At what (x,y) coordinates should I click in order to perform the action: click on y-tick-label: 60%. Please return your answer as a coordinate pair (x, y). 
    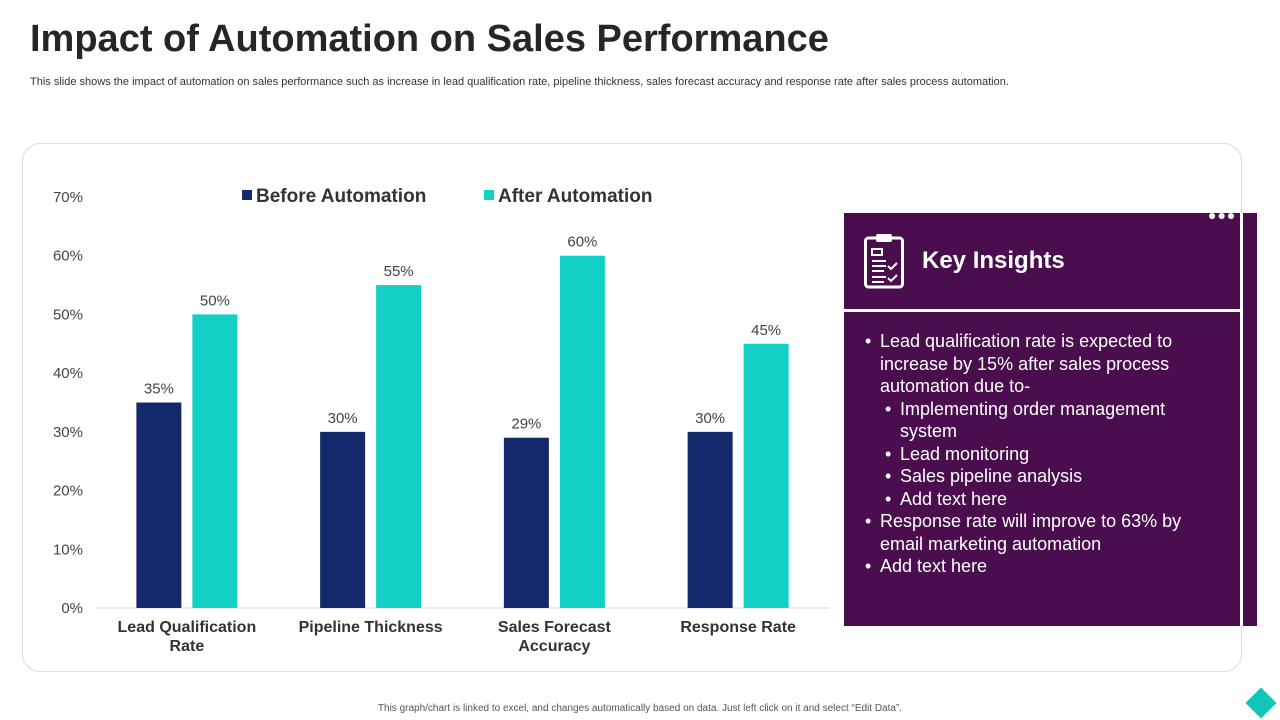
    Looking at the image, I should click on (68, 256).